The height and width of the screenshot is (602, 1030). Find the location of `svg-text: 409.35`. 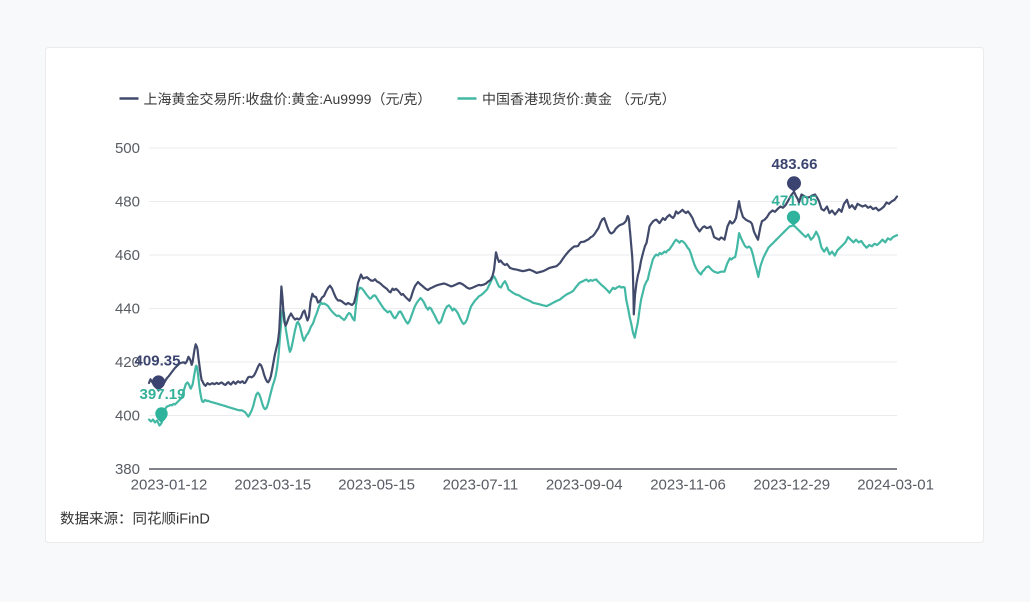

svg-text: 409.35 is located at coordinates (158, 361).